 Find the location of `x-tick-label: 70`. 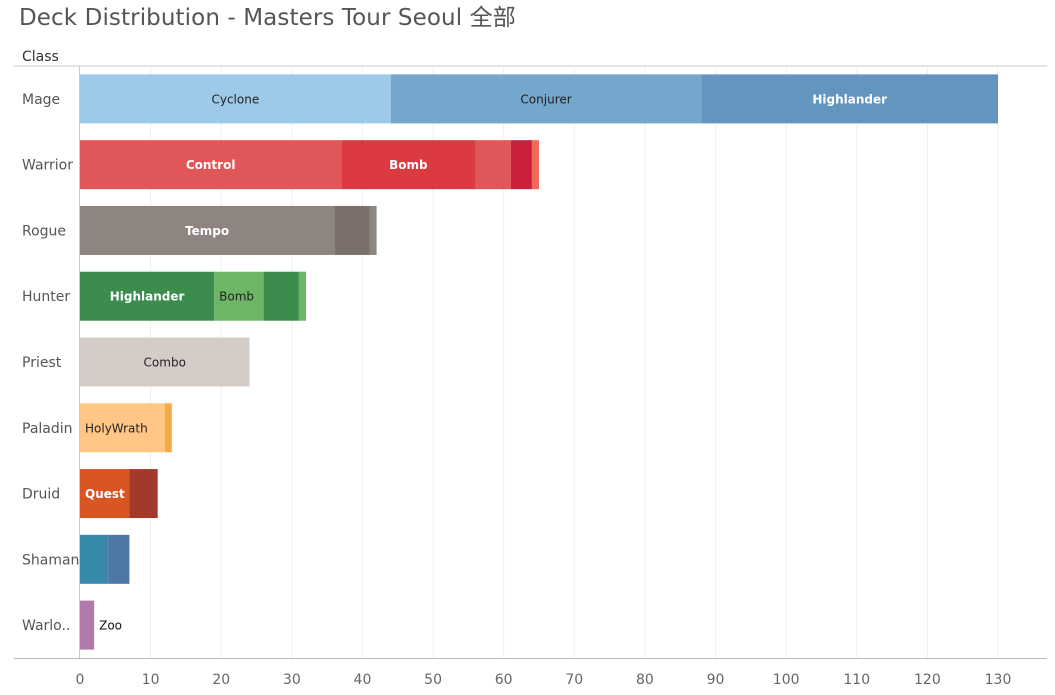

x-tick-label: 70 is located at coordinates (574, 680).